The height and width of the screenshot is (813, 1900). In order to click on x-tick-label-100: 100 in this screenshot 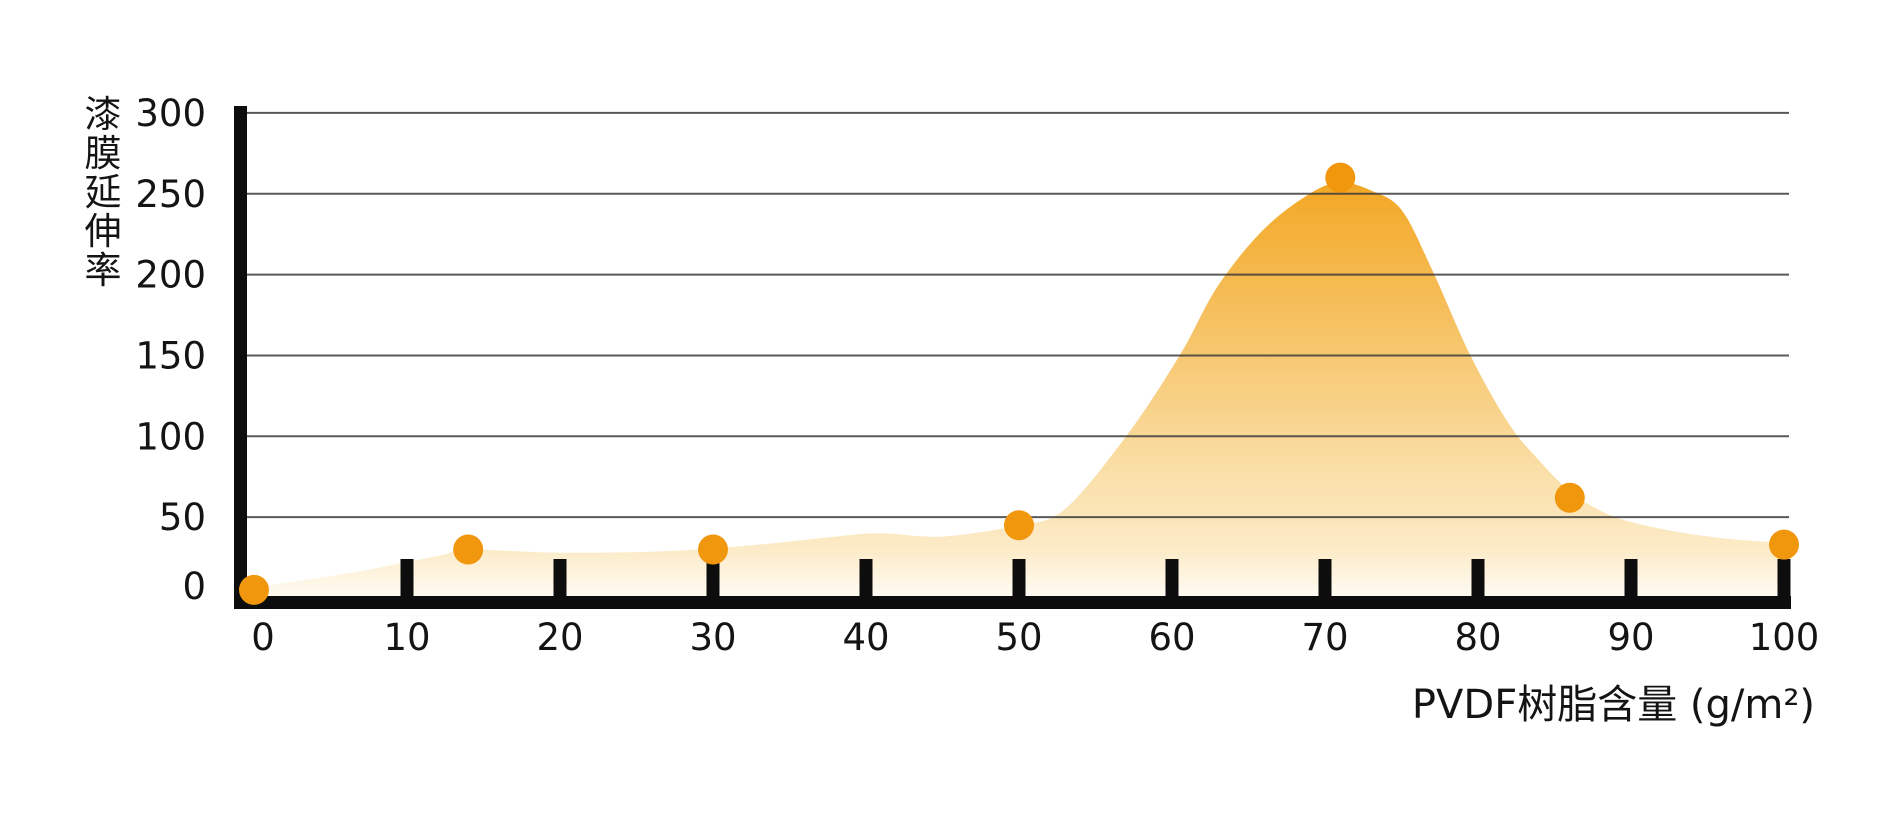, I will do `click(1784, 637)`.